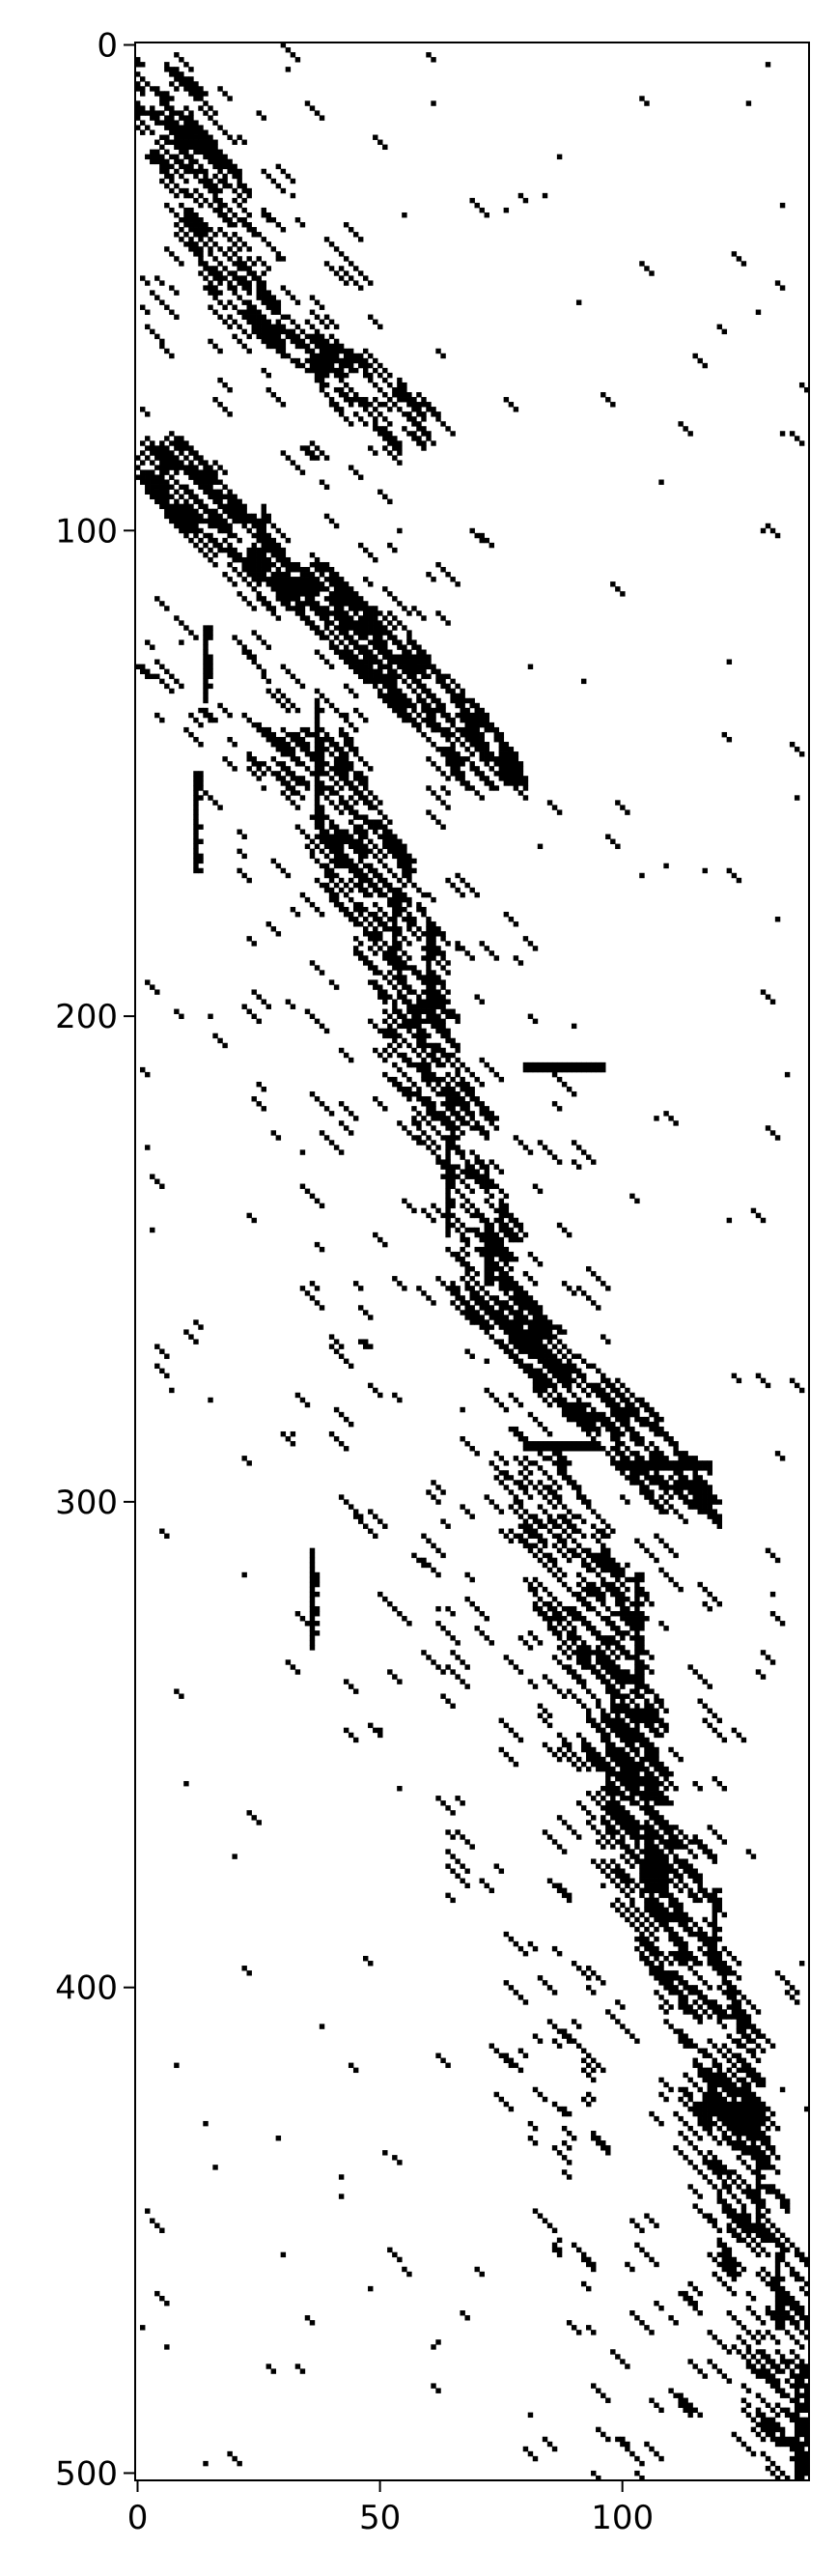 The height and width of the screenshot is (2576, 838). I want to click on matrix-cell-2000, so click(191, 161).